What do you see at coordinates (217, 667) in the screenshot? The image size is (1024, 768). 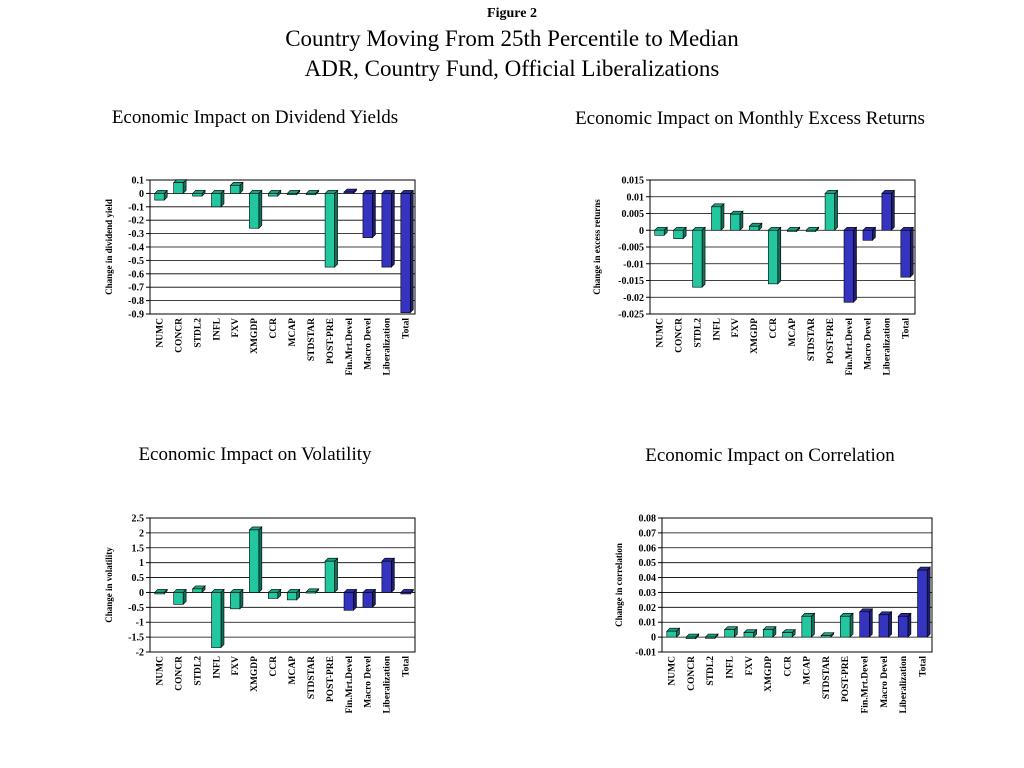 I see `volatility-x-tick-label: INFL` at bounding box center [217, 667].